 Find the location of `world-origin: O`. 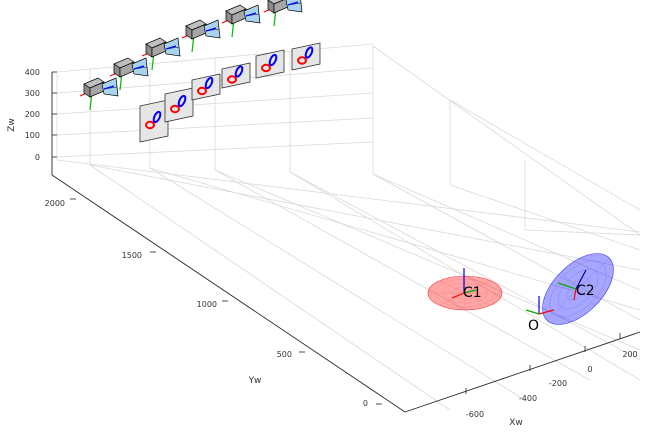

world-origin: O is located at coordinates (540, 315).